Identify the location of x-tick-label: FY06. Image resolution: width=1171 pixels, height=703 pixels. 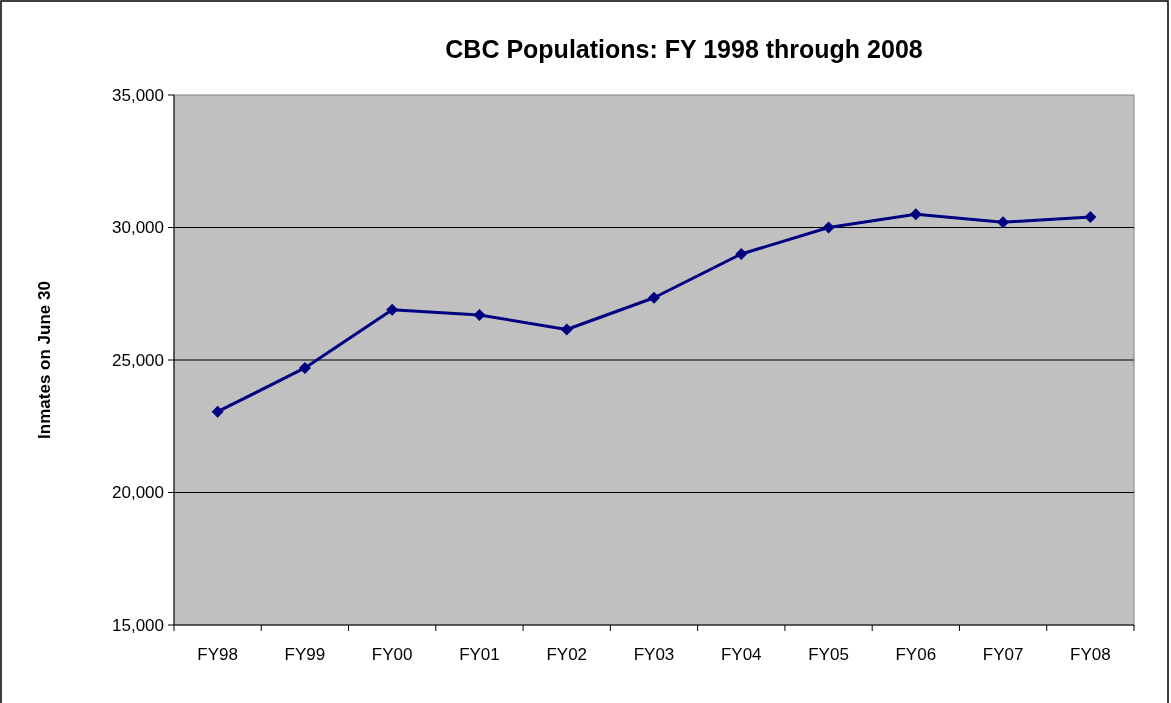
(916, 654).